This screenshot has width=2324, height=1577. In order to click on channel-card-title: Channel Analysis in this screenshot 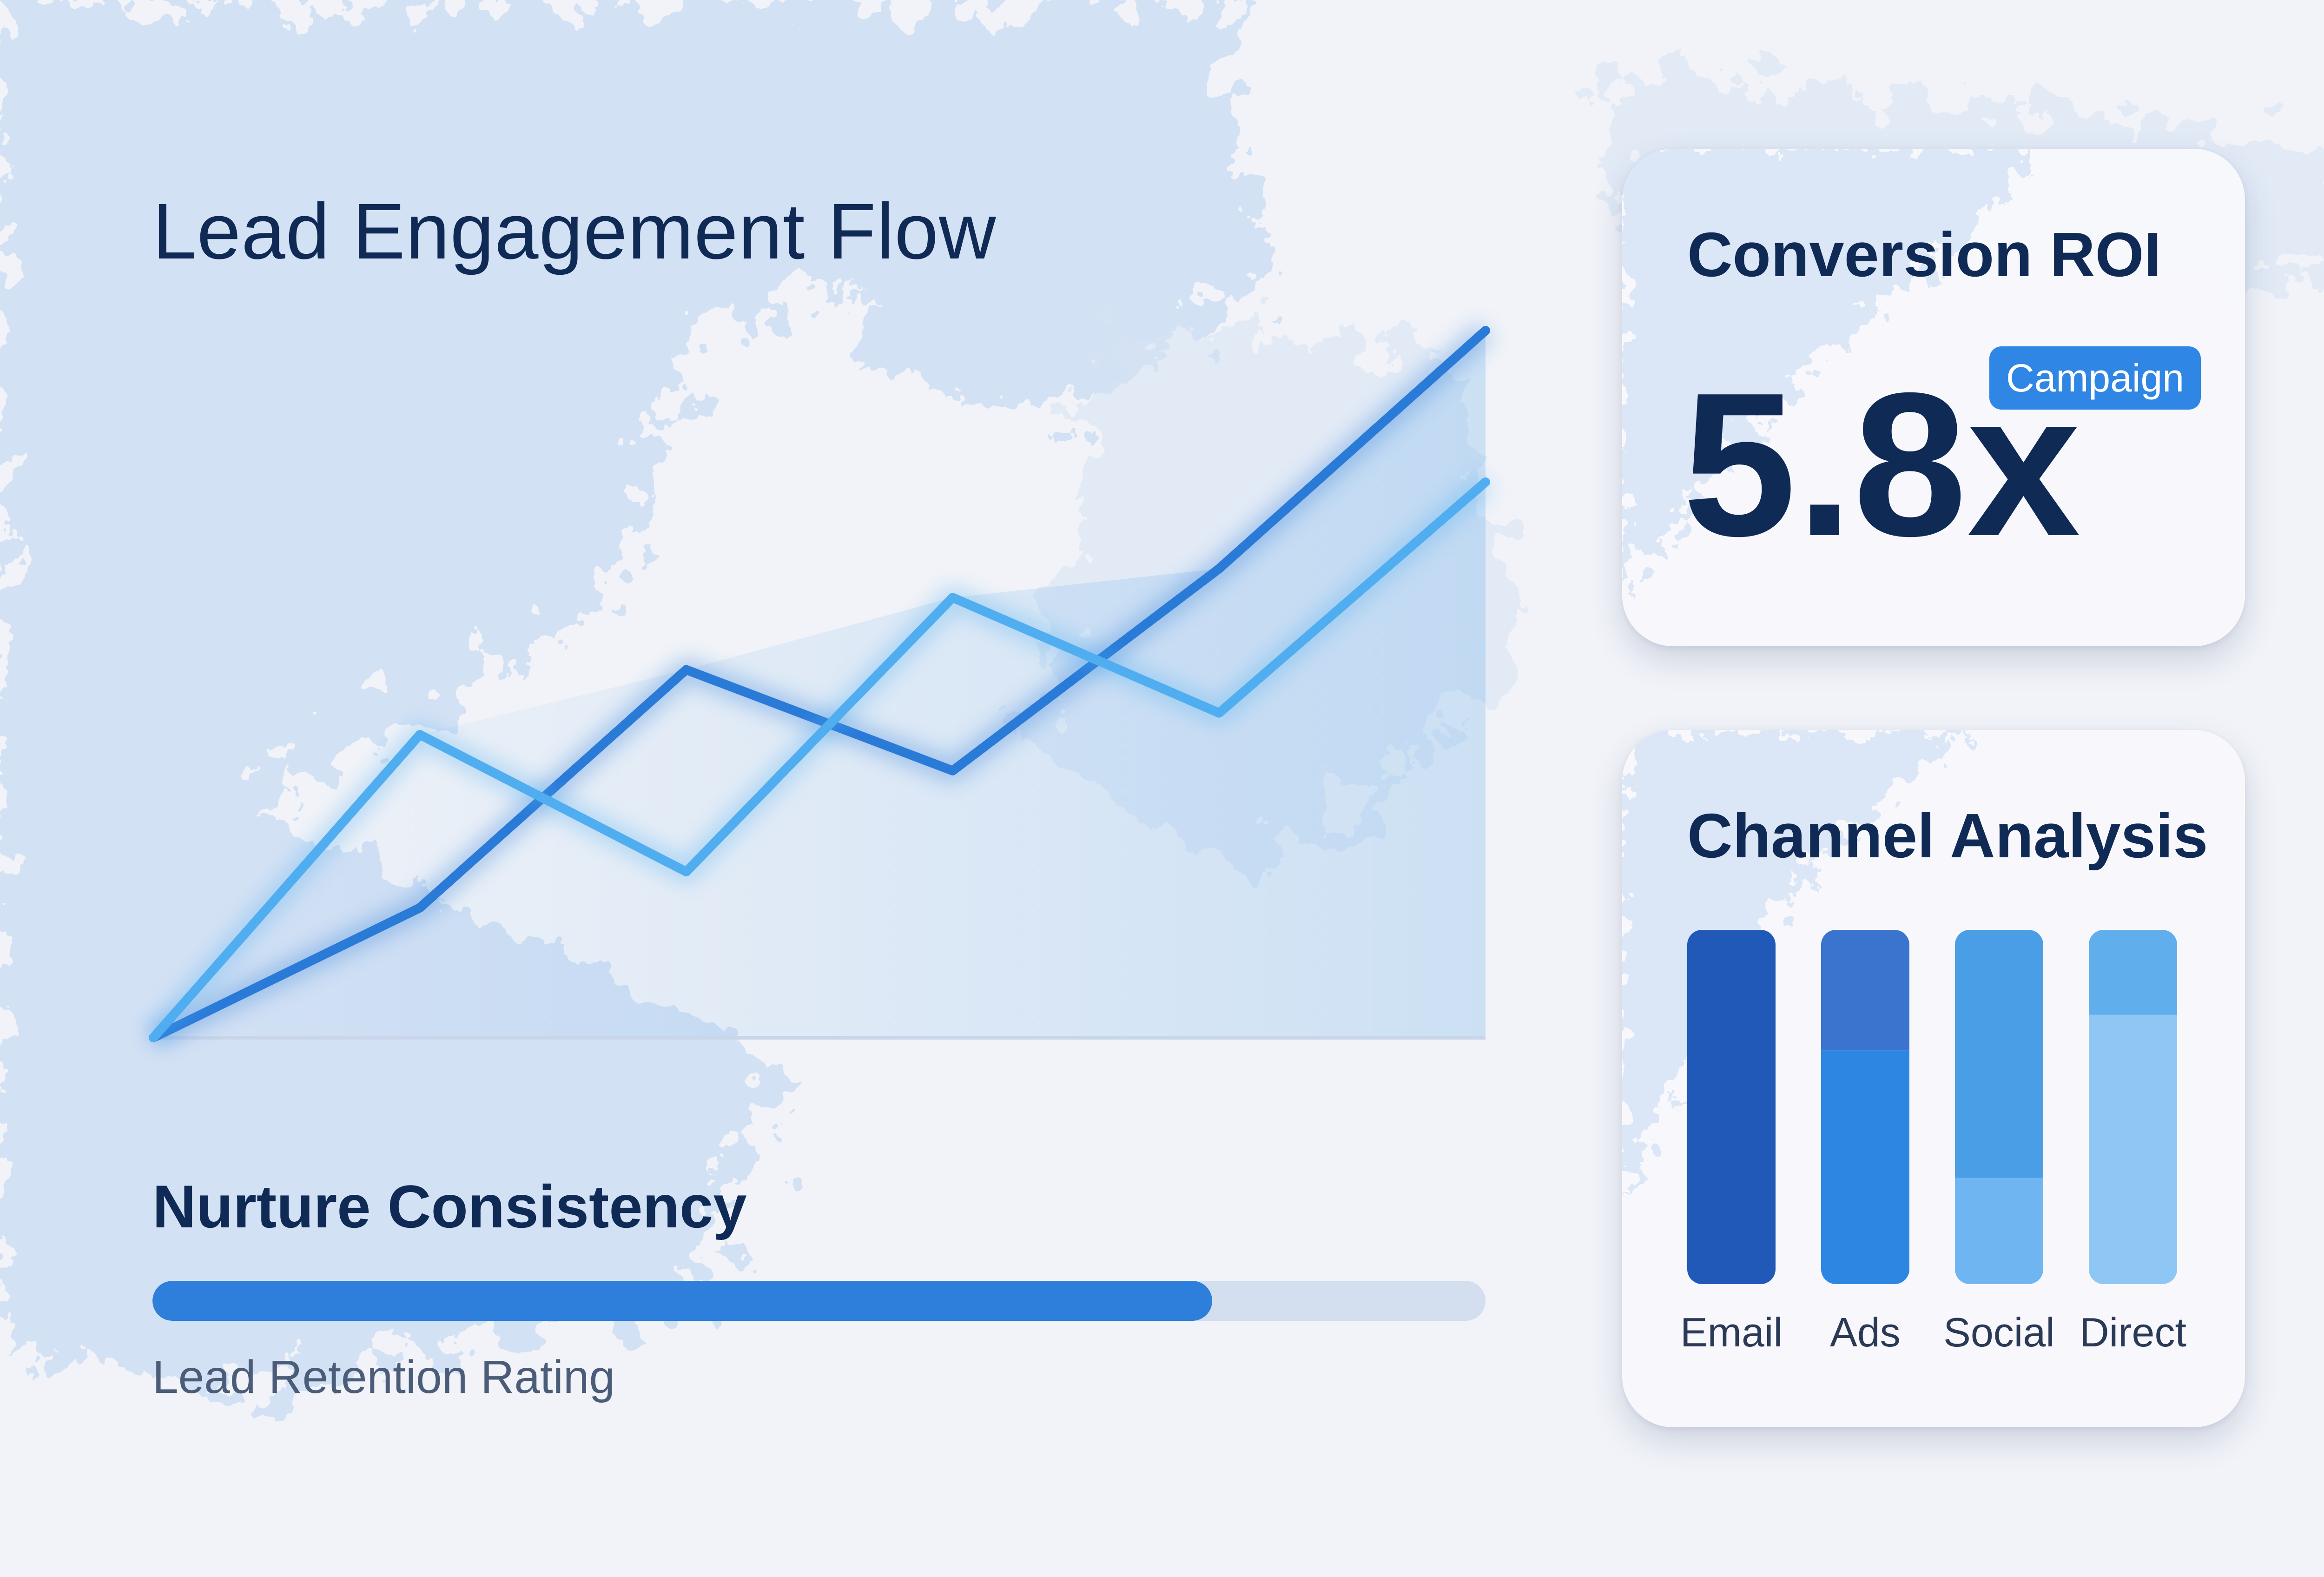, I will do `click(1947, 836)`.